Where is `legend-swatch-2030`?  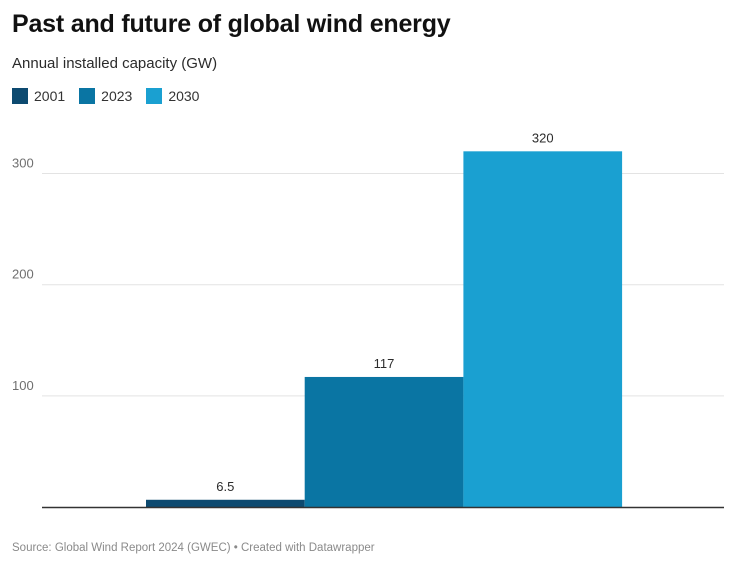
legend-swatch-2030 is located at coordinates (154, 96).